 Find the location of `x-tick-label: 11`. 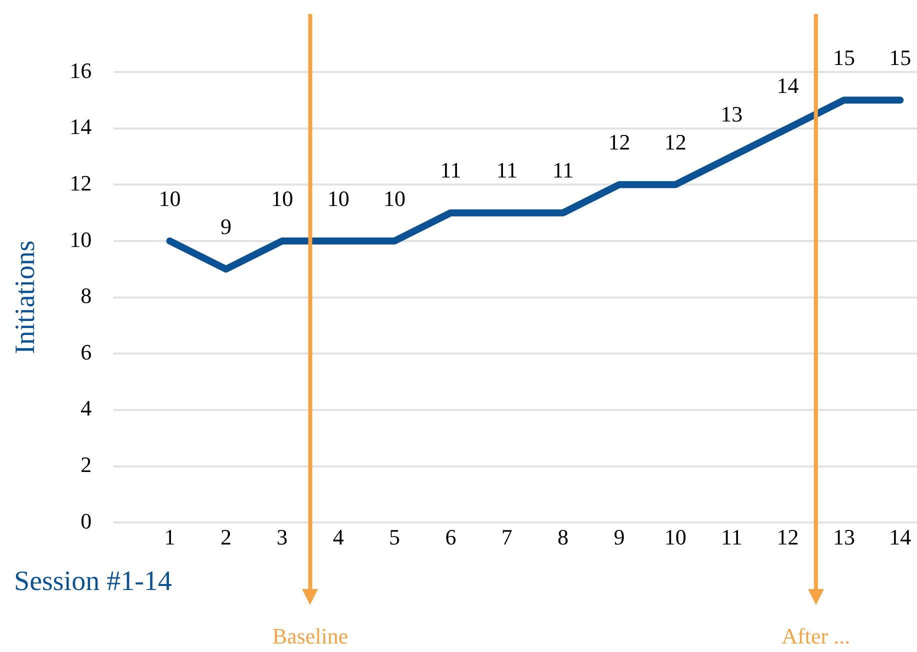

x-tick-label: 11 is located at coordinates (731, 537).